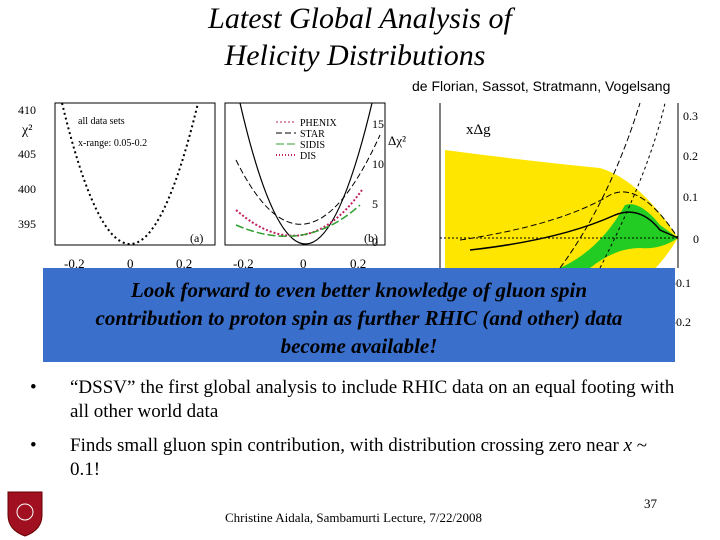  What do you see at coordinates (690, 116) in the screenshot?
I see `tick: 0.3` at bounding box center [690, 116].